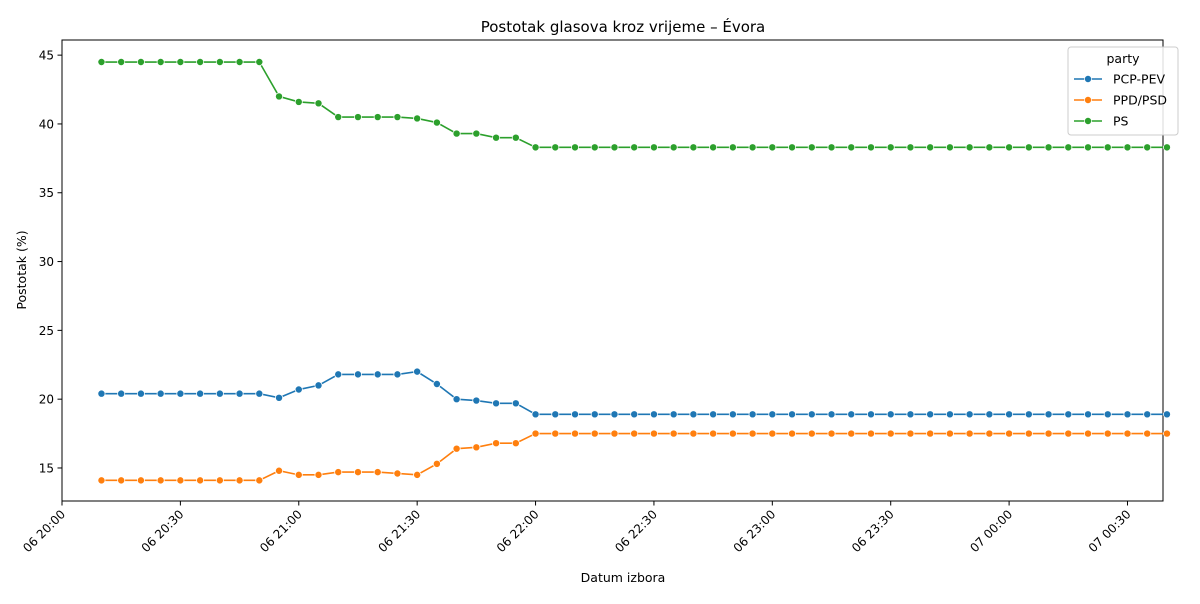 The height and width of the screenshot is (604, 1200). What do you see at coordinates (1140, 100) in the screenshot?
I see `legend-label: PPD/PSD` at bounding box center [1140, 100].